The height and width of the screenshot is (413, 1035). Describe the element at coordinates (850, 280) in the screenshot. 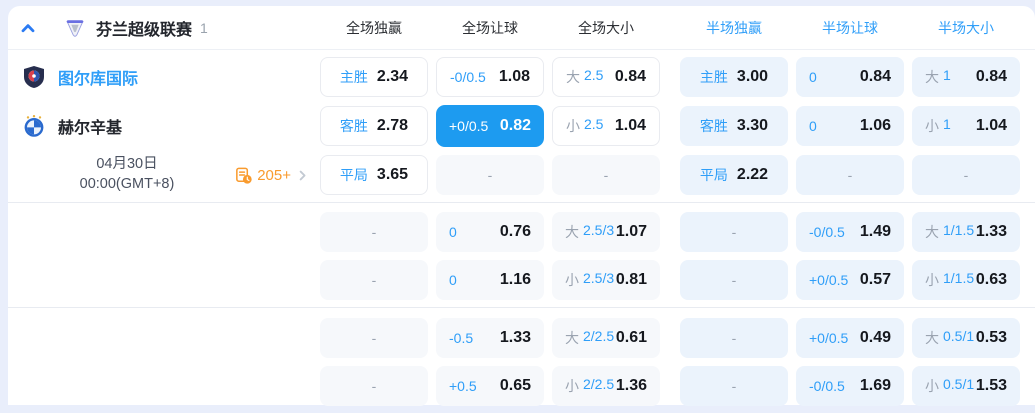

I see `odds-cell-half-handicap: +0/0.5 0.57` at that location.